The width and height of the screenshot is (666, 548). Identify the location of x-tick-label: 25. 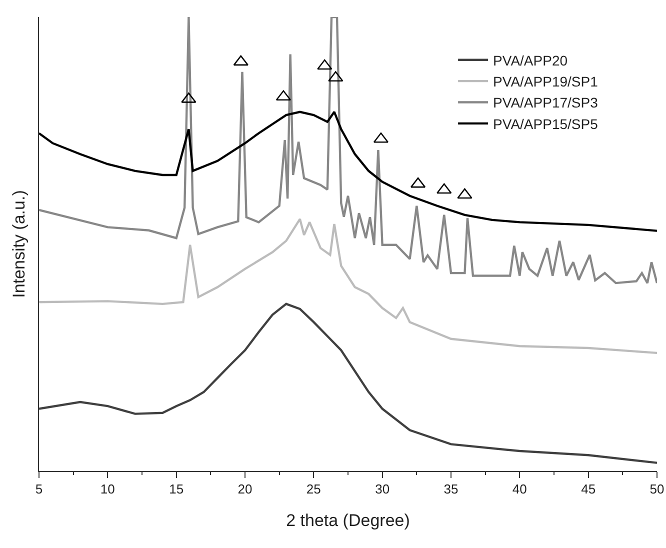
(313, 489).